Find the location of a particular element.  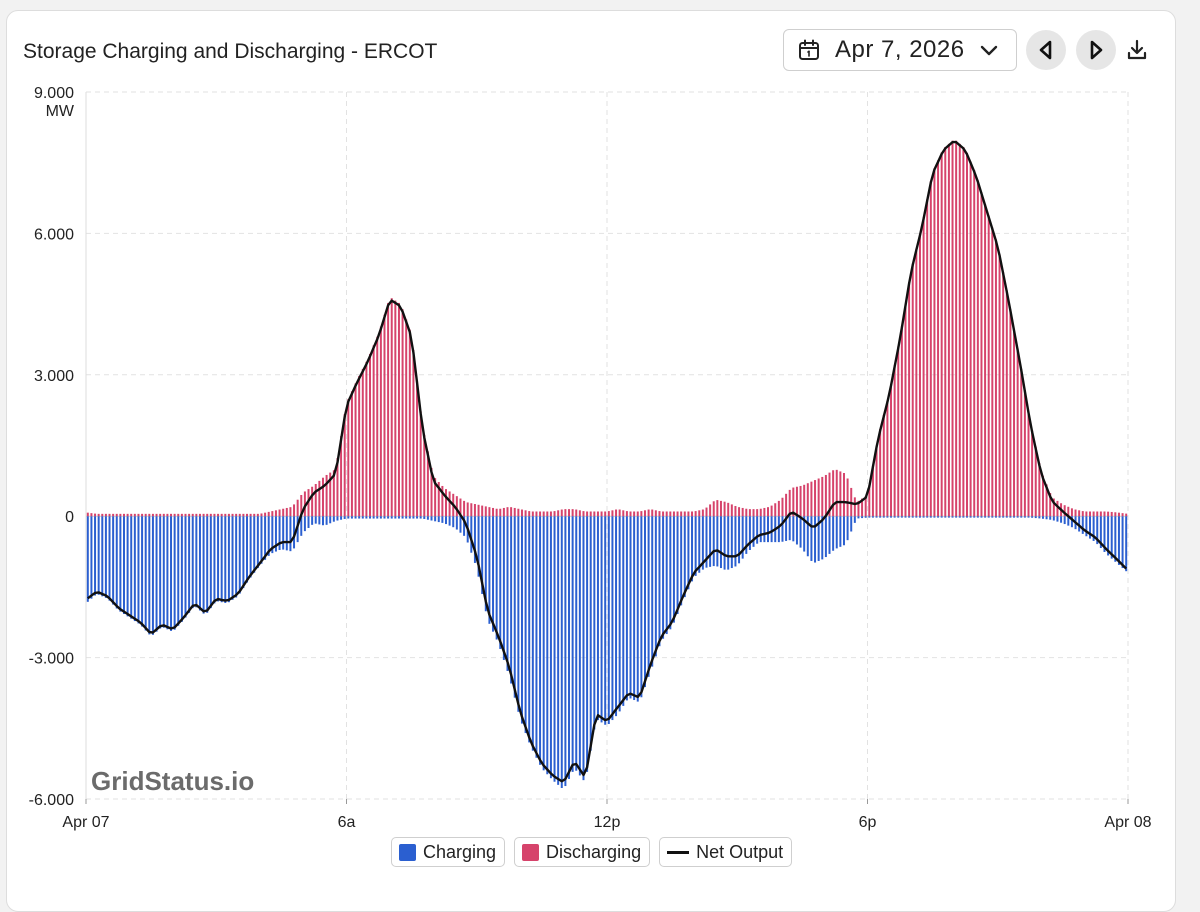

x-tick-label: 6a is located at coordinates (347, 822).